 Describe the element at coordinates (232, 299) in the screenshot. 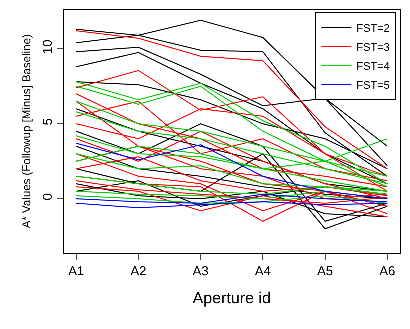

I see `x-axis-title: Aperture id` at that location.